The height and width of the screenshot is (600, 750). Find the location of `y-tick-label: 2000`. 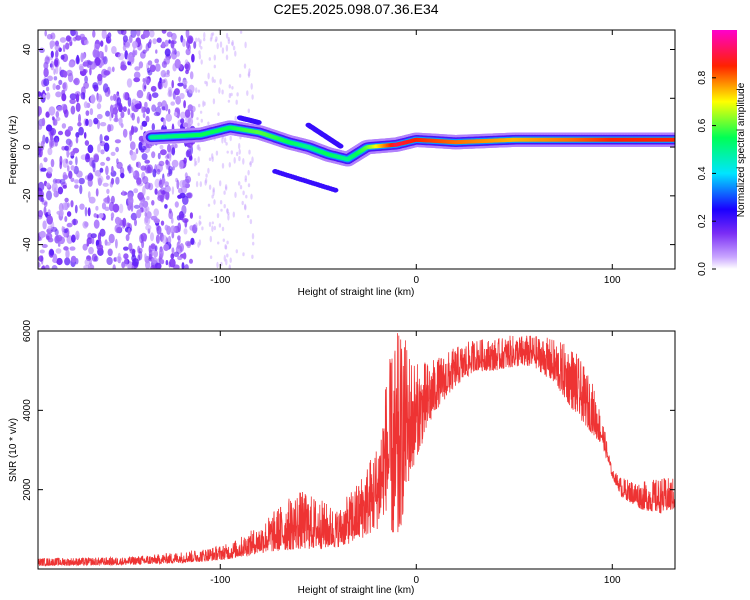

y-tick-label: 2000 is located at coordinates (27, 489).